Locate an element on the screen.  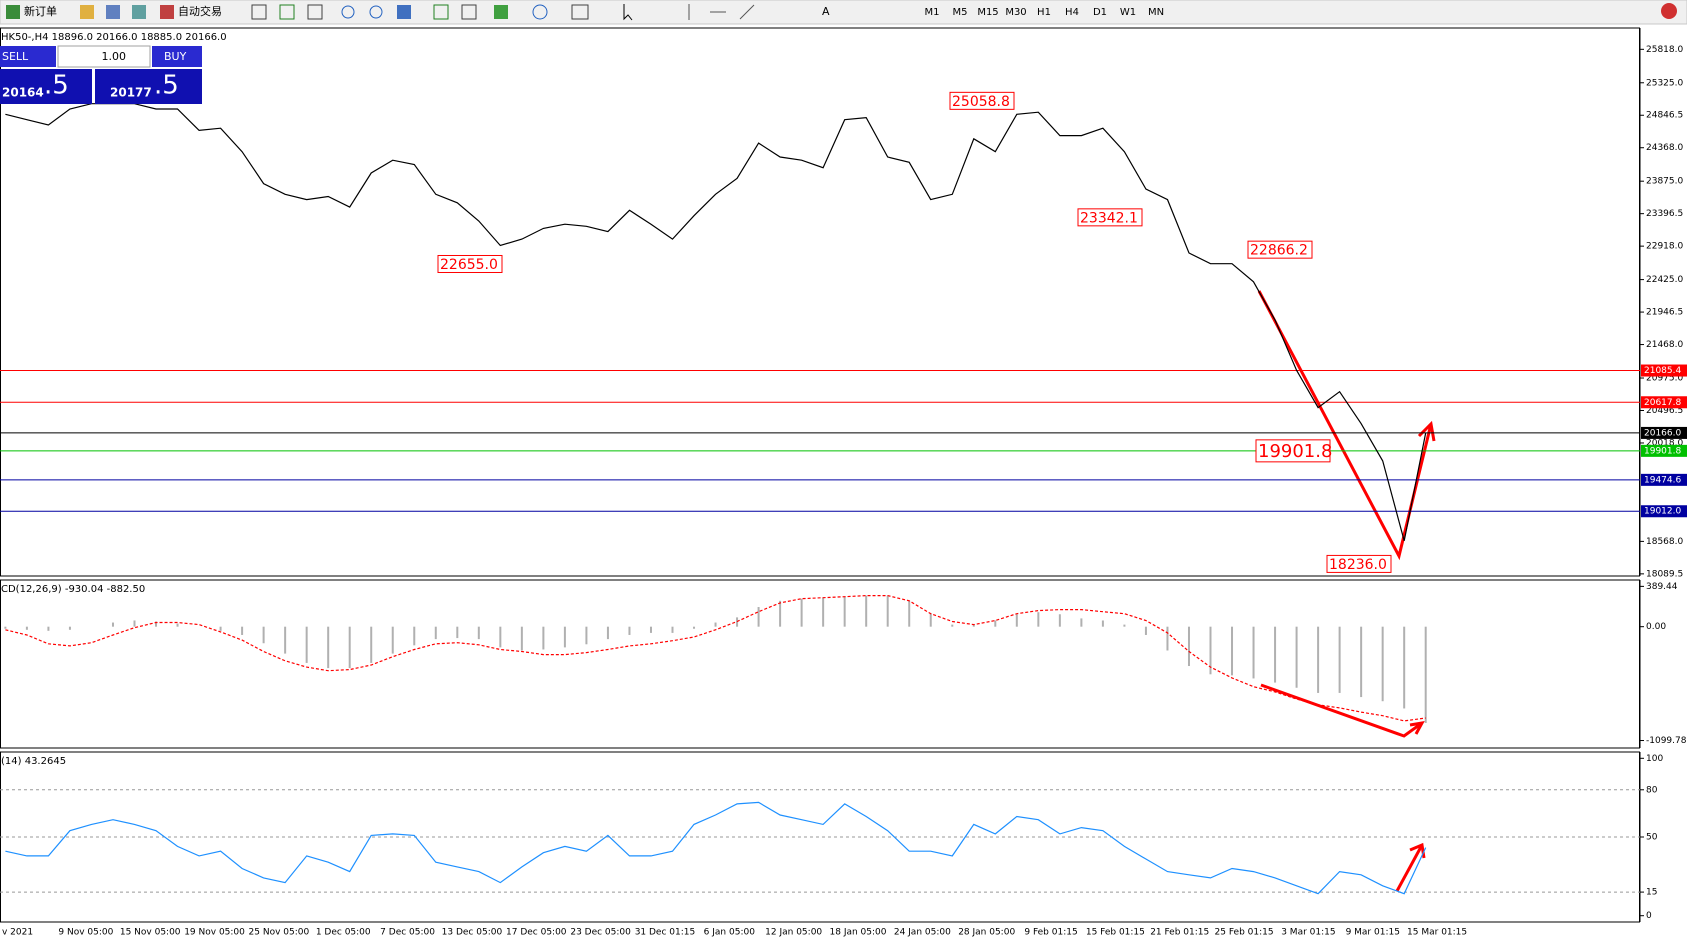
annotation-box is located at coordinates (1280, 249).